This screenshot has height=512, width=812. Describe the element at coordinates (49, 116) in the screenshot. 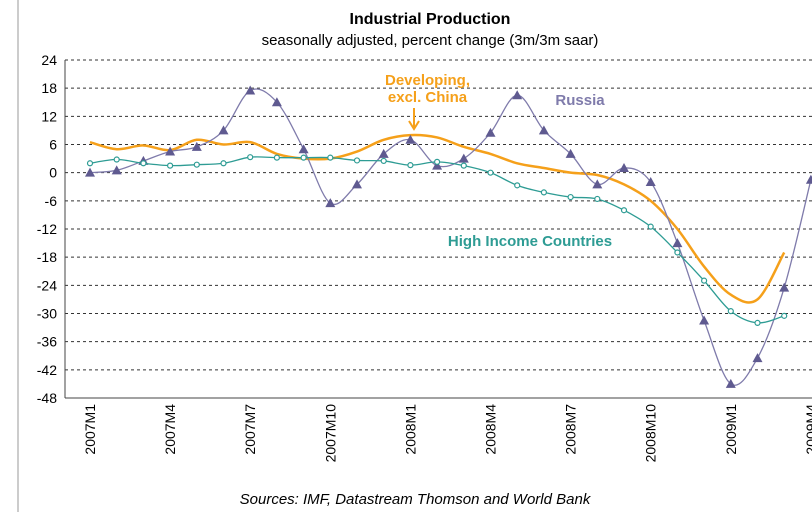

I see `y-tick-label: 12` at that location.